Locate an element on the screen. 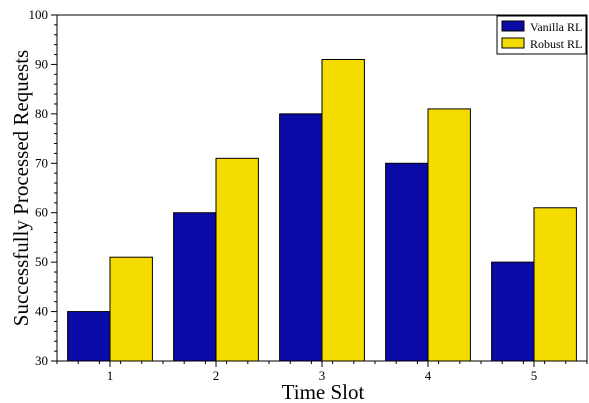 This screenshot has height=403, width=589. y-tick-label: 80 is located at coordinates (41, 113).